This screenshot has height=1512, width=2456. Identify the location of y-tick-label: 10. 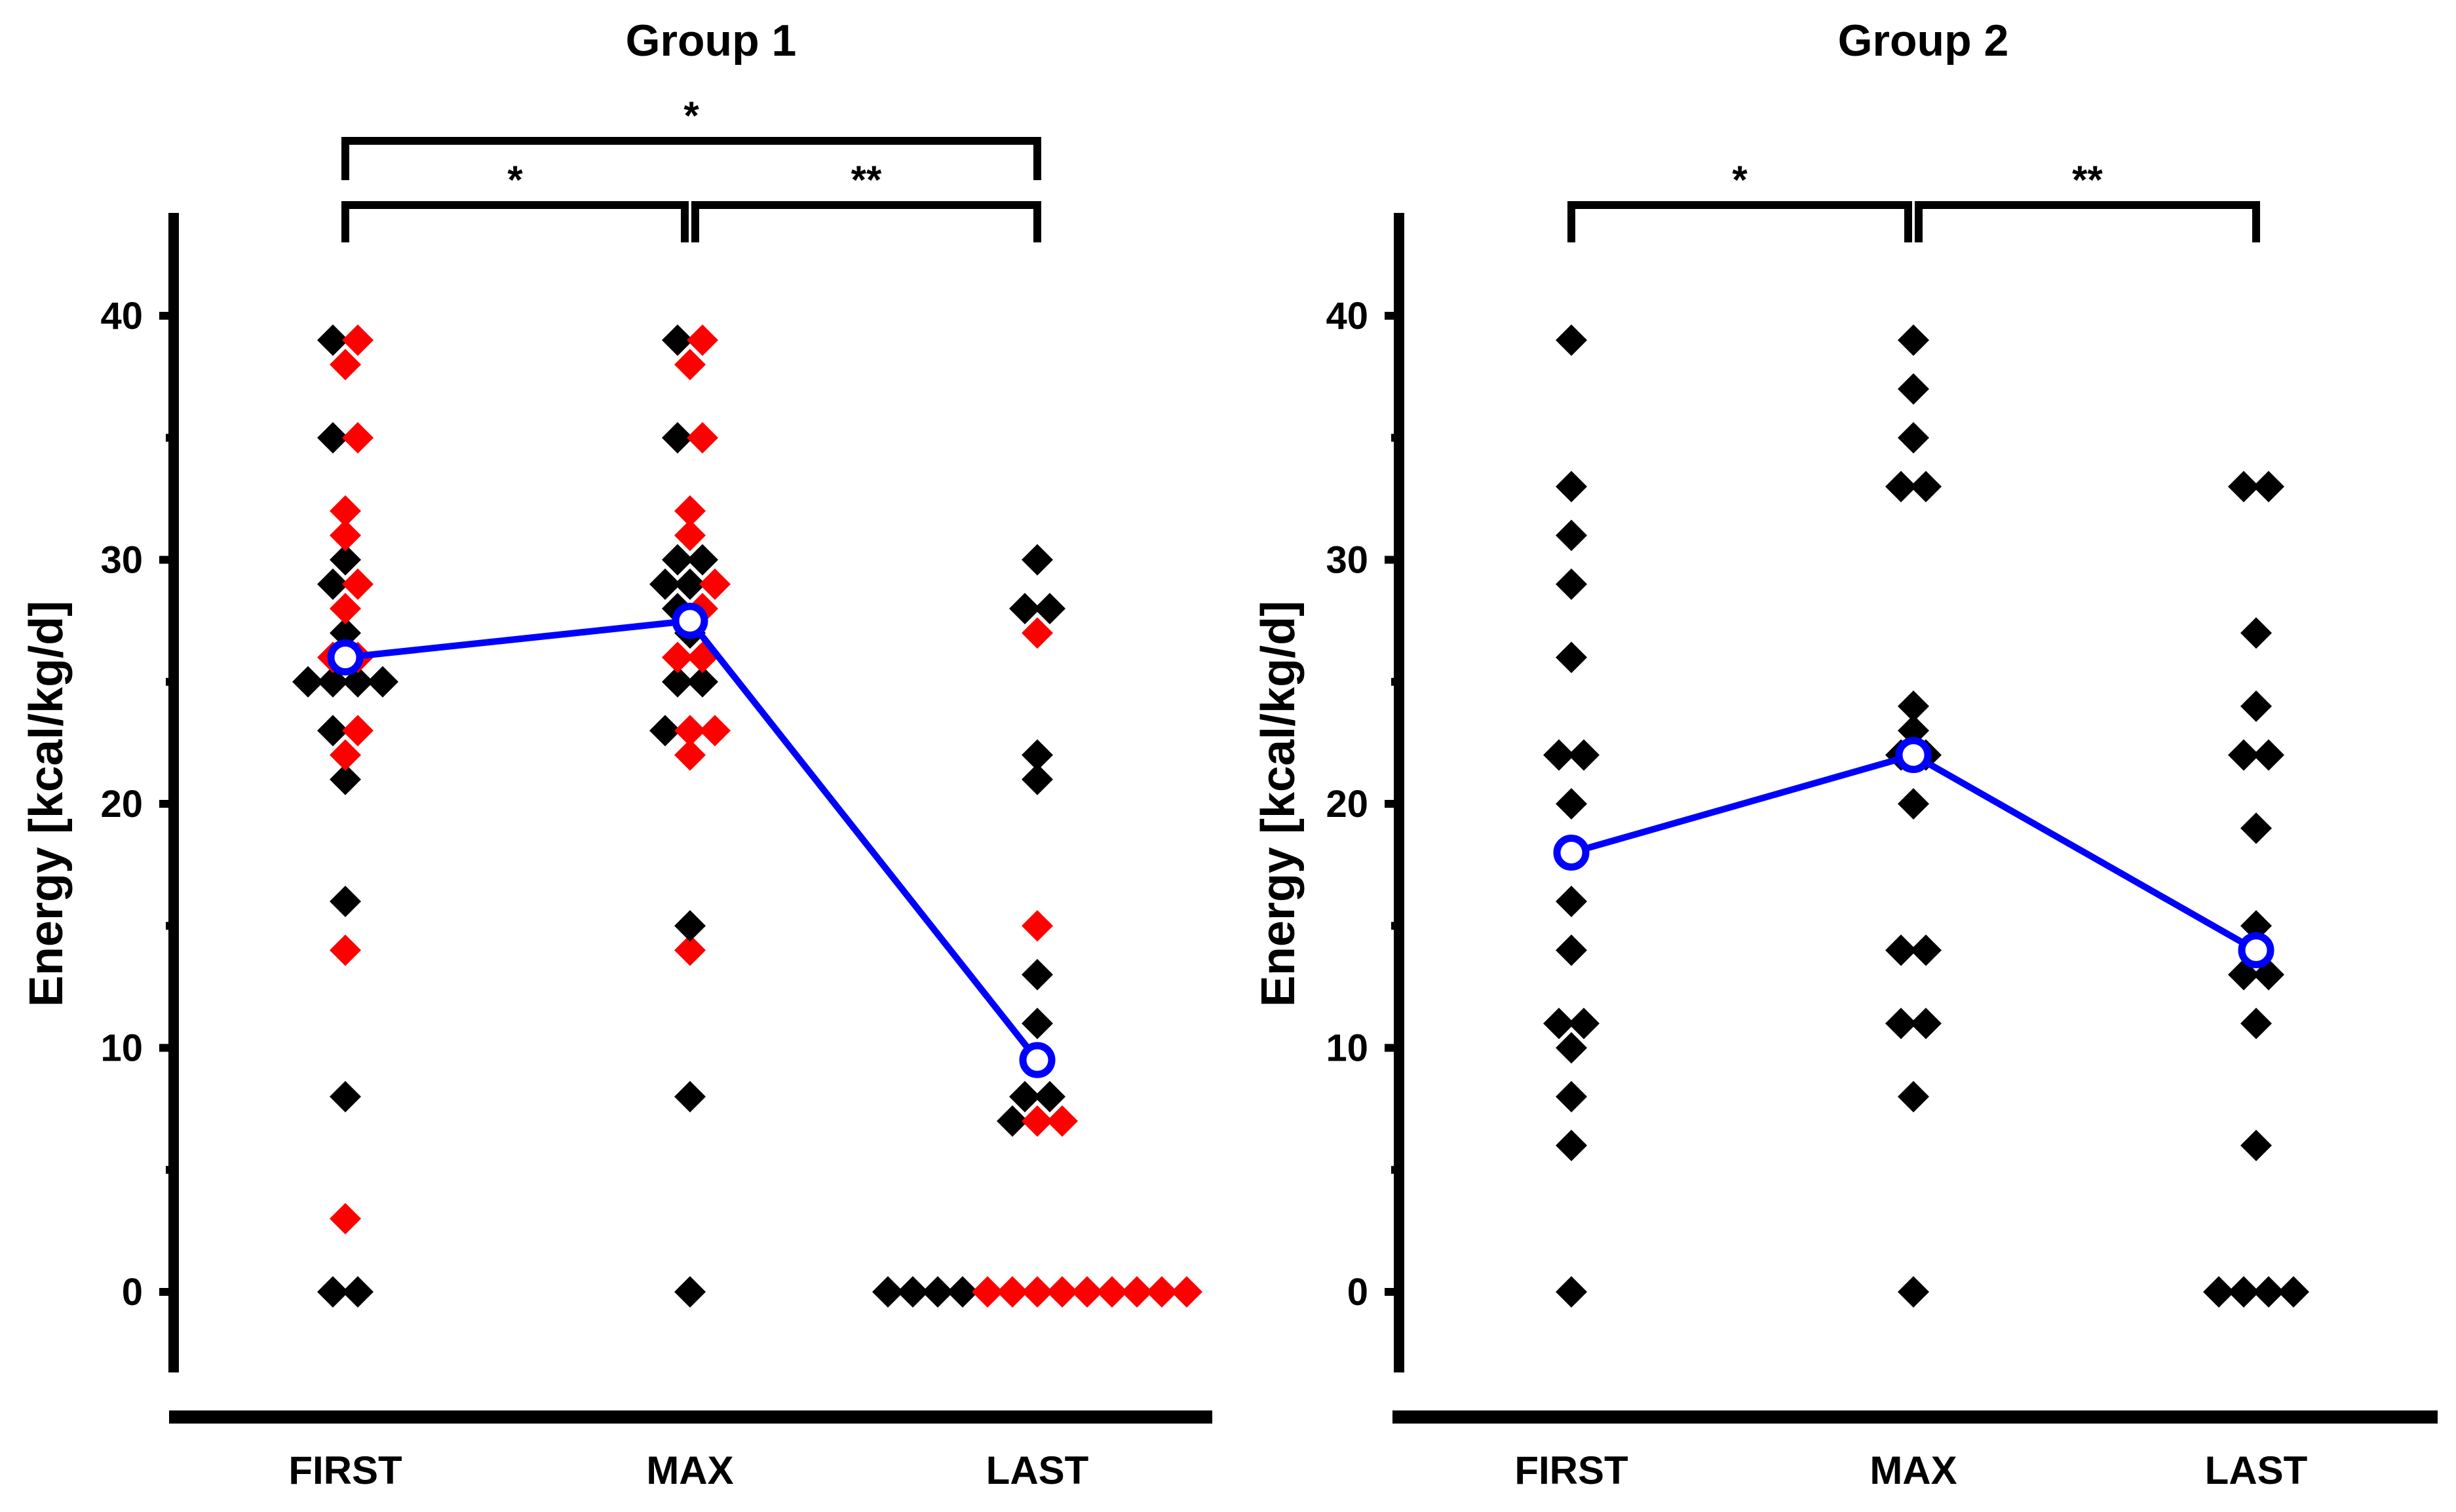
(121, 1048).